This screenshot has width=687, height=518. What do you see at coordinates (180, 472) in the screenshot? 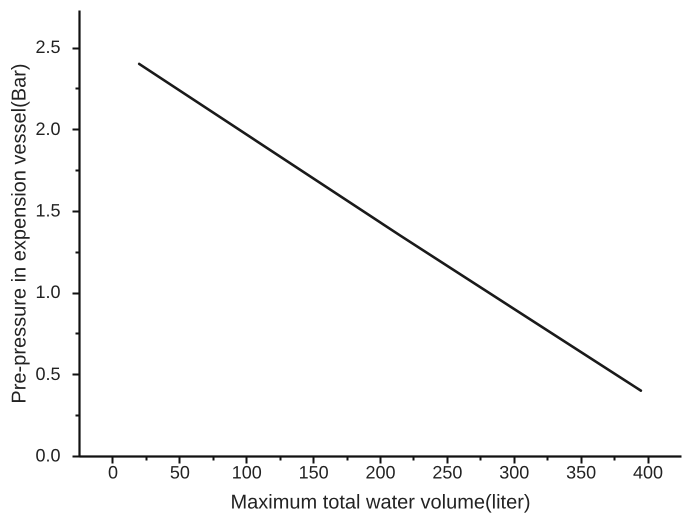
I see `x-tick-label: 50` at bounding box center [180, 472].